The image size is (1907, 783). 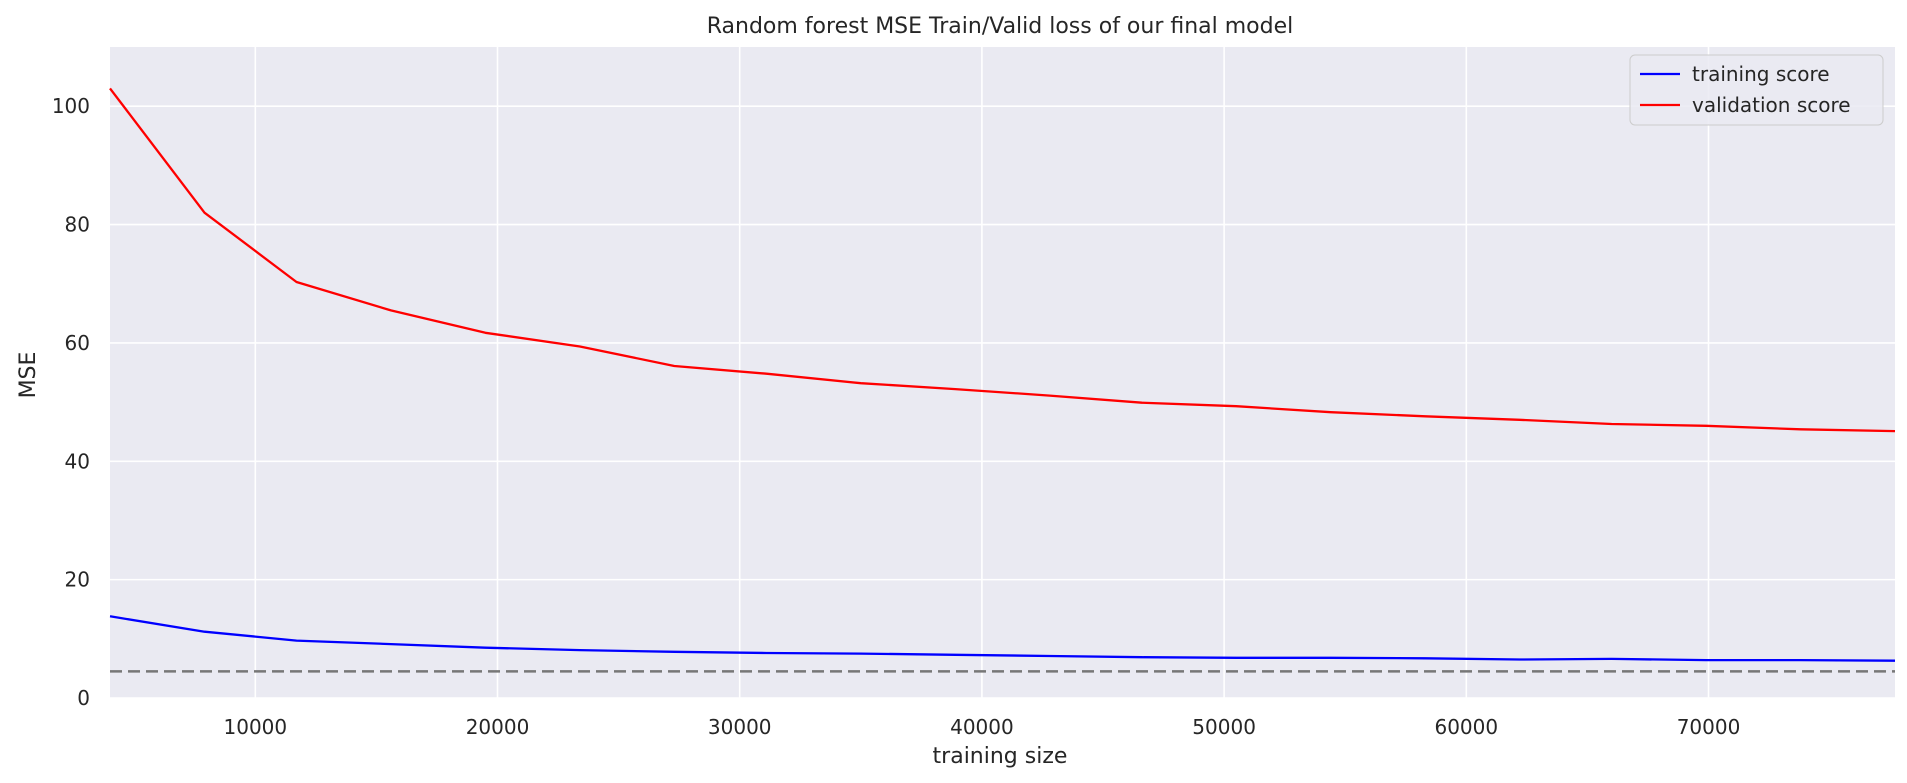 I want to click on legend-label: validation score, so click(x=1771, y=105).